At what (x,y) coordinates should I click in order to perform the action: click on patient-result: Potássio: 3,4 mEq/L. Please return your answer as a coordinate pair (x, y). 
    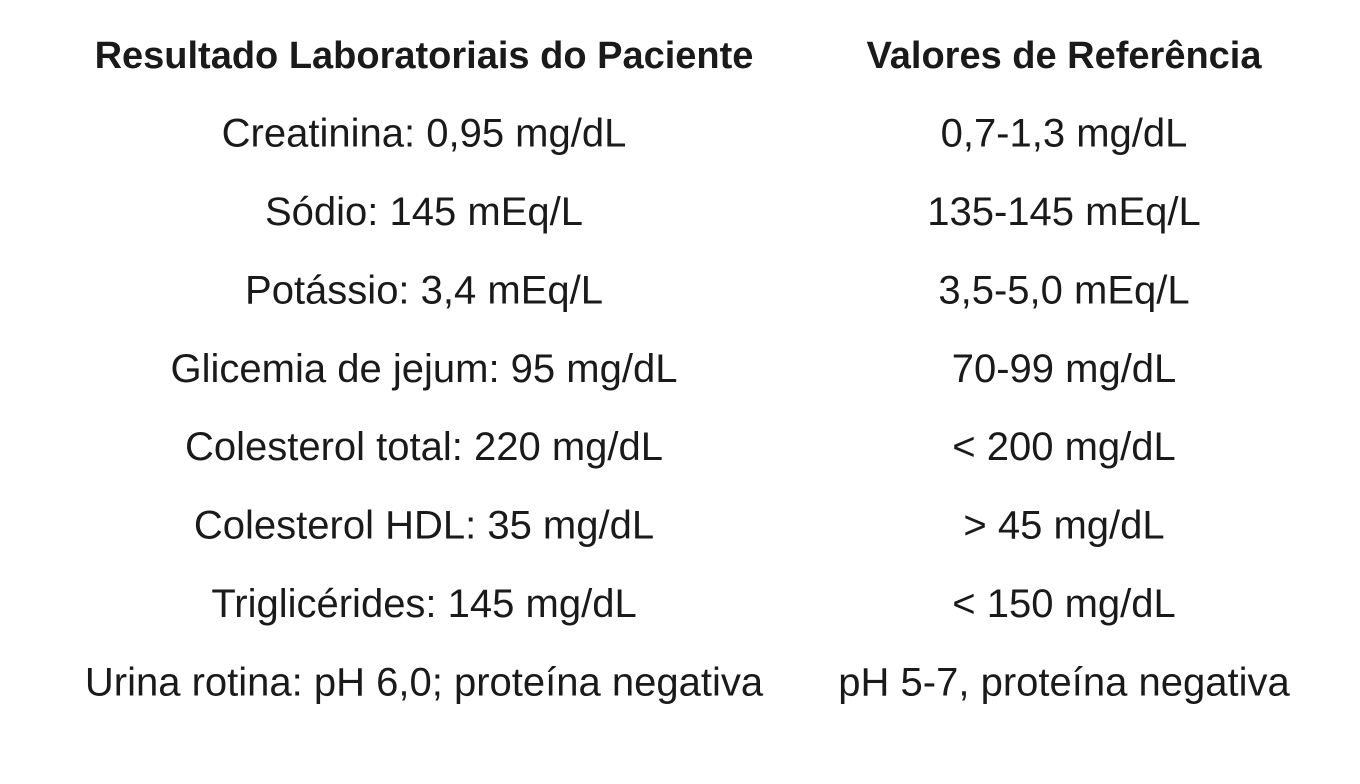
    Looking at the image, I should click on (424, 290).